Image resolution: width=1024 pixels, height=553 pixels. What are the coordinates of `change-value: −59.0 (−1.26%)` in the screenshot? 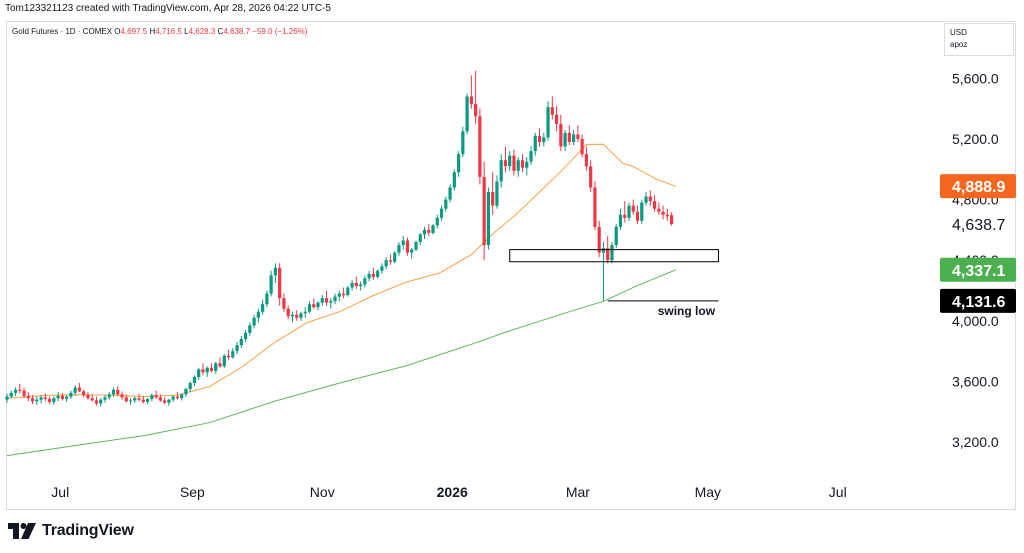 It's located at (280, 31).